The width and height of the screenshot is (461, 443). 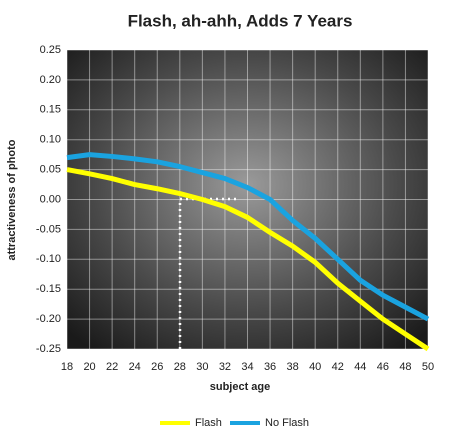 I want to click on x-tick-label: 50, so click(x=428, y=367).